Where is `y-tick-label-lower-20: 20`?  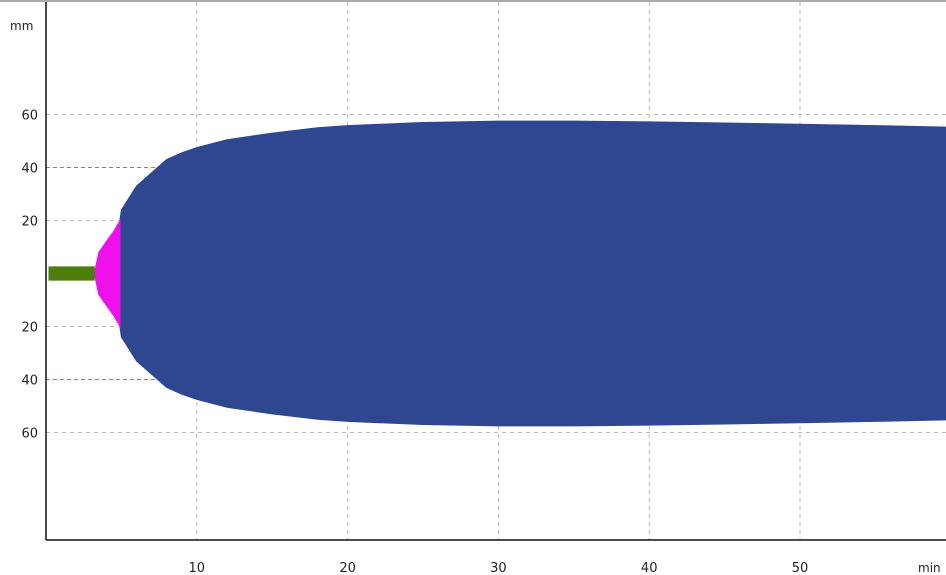
y-tick-label-lower-20: 20 is located at coordinates (29, 328).